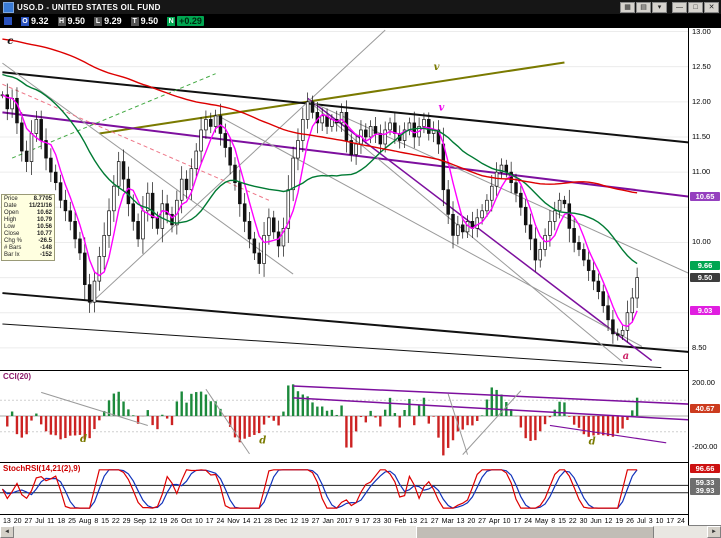  I want to click on quote-field: T 9.50, so click(144, 21).